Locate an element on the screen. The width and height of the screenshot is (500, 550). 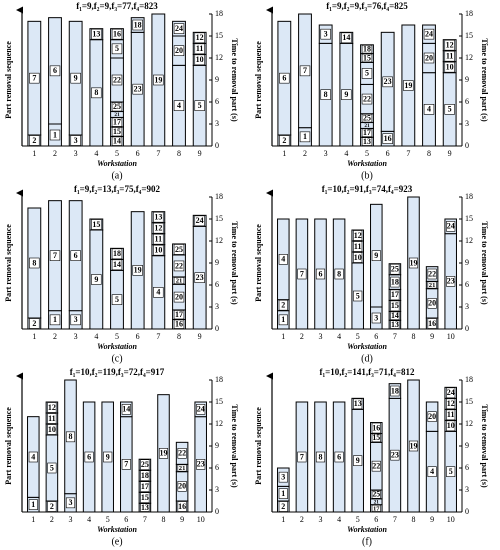
x-tick-label: 8 is located at coordinates (429, 153).